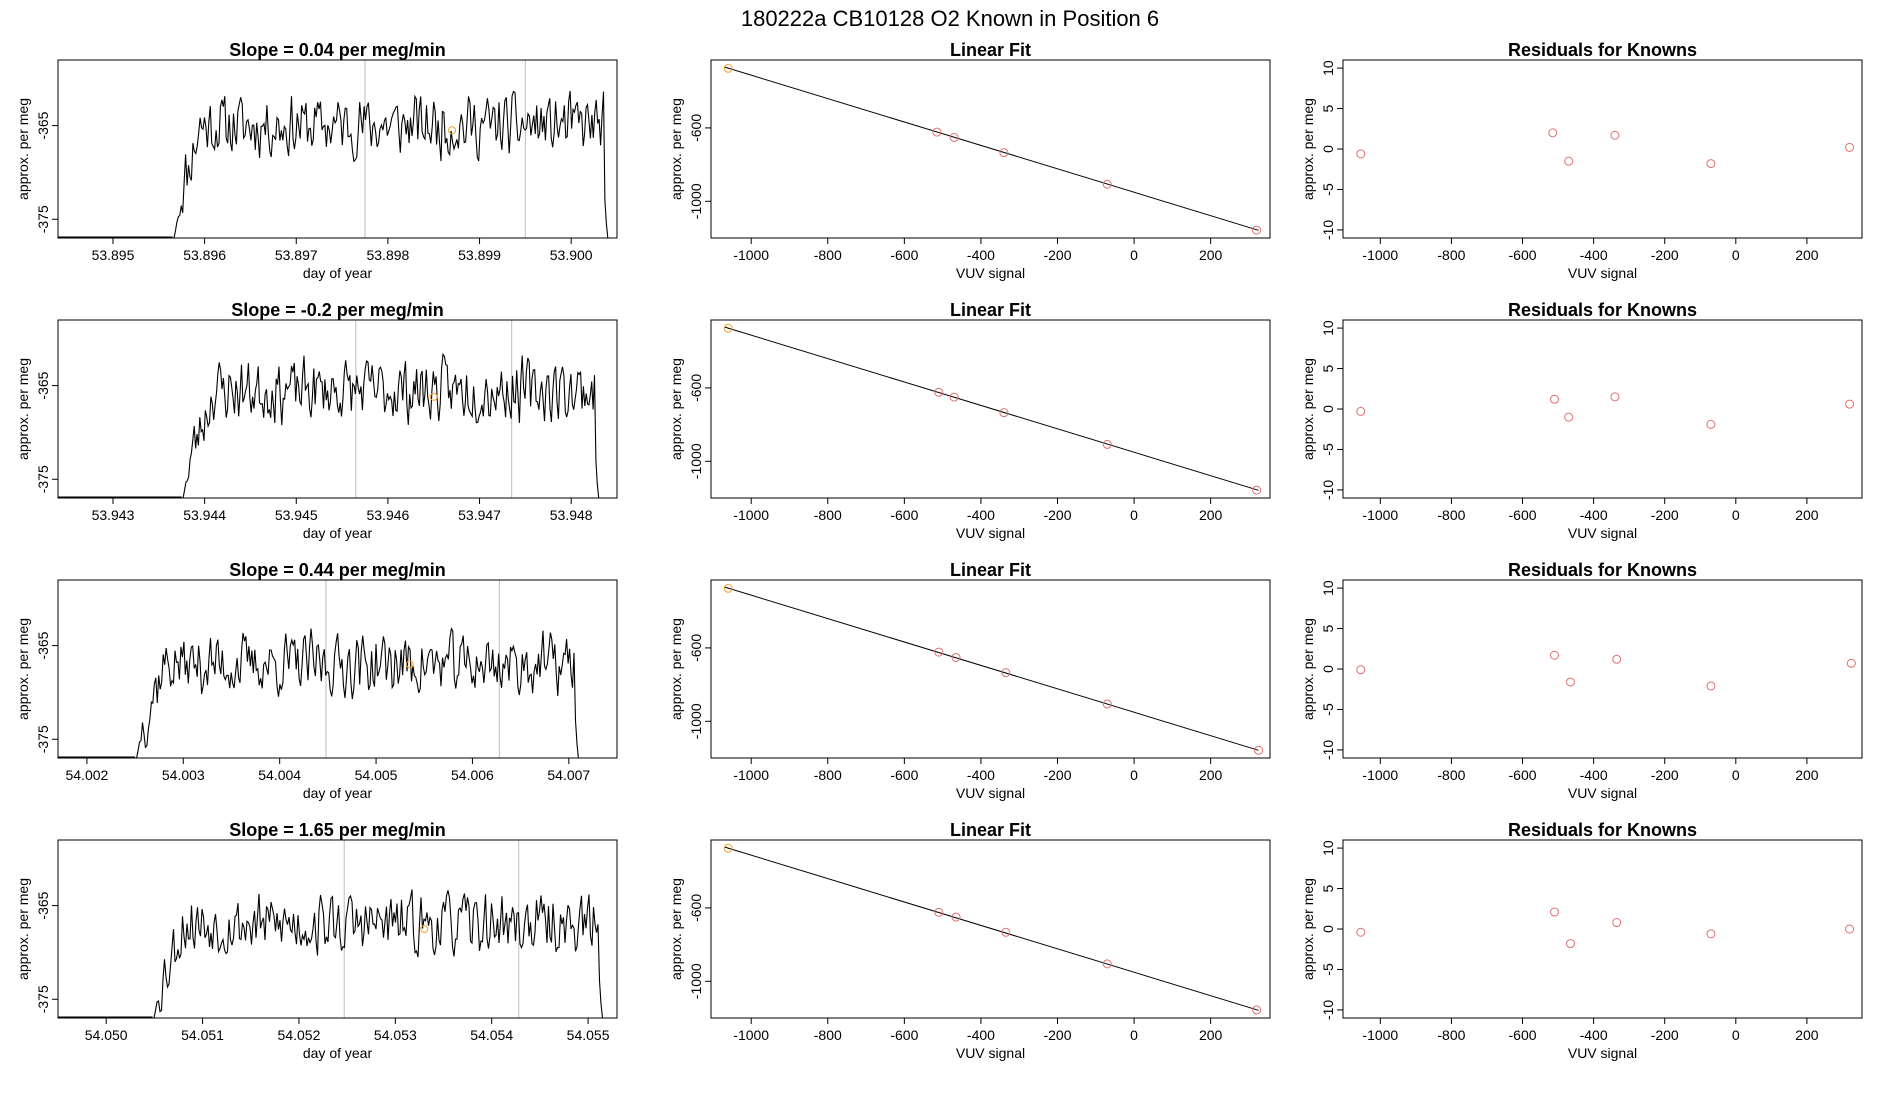 This screenshot has width=1900, height=1100. Describe the element at coordinates (1328, 108) in the screenshot. I see `residuals-panel-1-ytick-label: 5` at that location.